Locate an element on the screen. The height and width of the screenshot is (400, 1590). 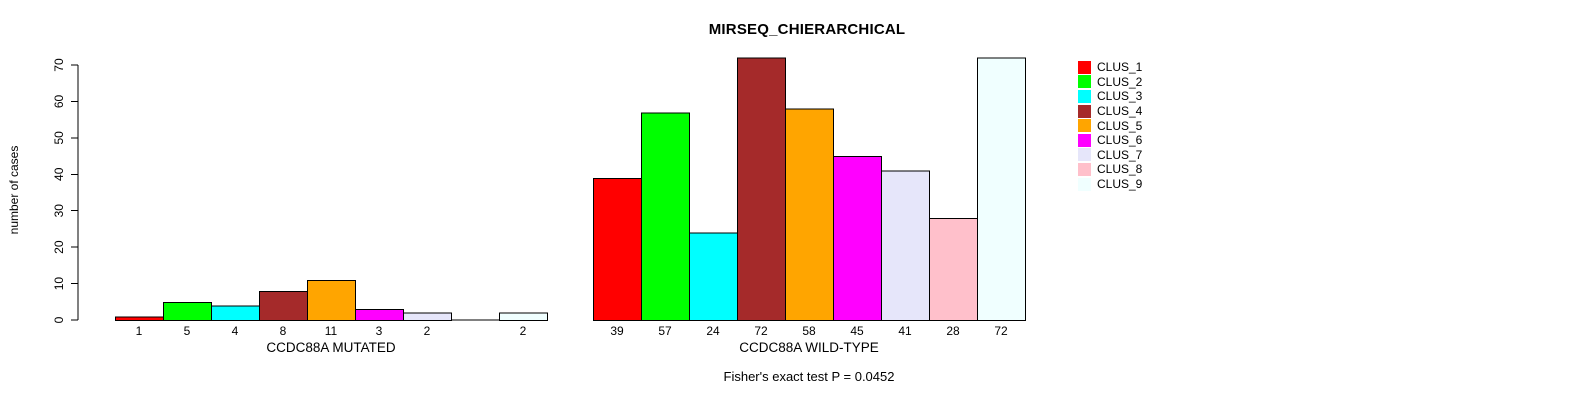
legend-item-clus_3: CLUS_3 is located at coordinates (1110, 96).